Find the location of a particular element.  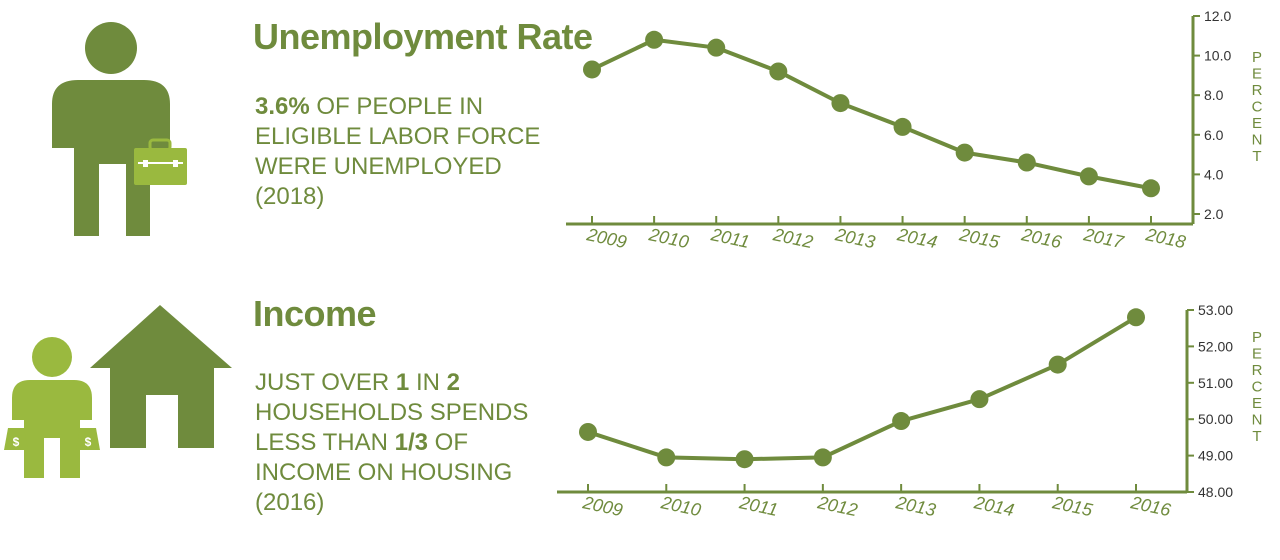

desc-line: OF PEOPLE IN is located at coordinates (396, 106).